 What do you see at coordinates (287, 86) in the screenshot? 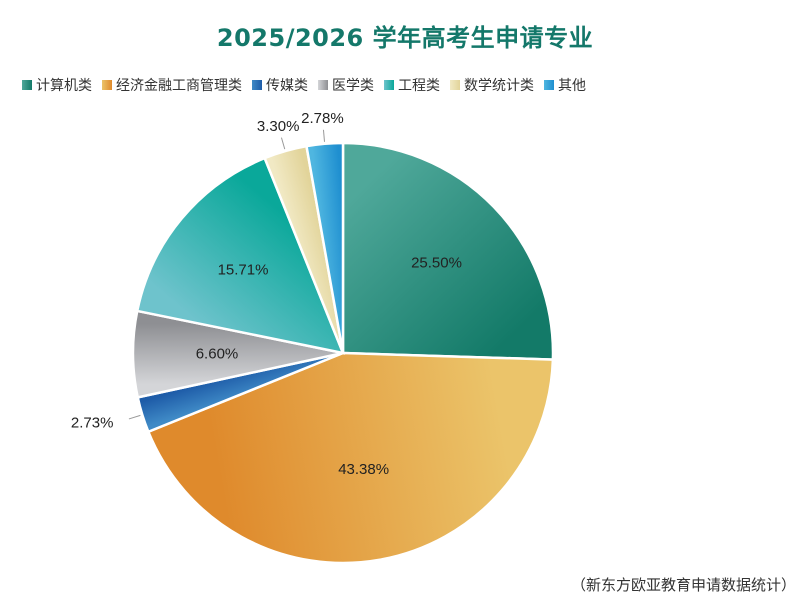
I see `legend-label: 传媒类` at bounding box center [287, 86].